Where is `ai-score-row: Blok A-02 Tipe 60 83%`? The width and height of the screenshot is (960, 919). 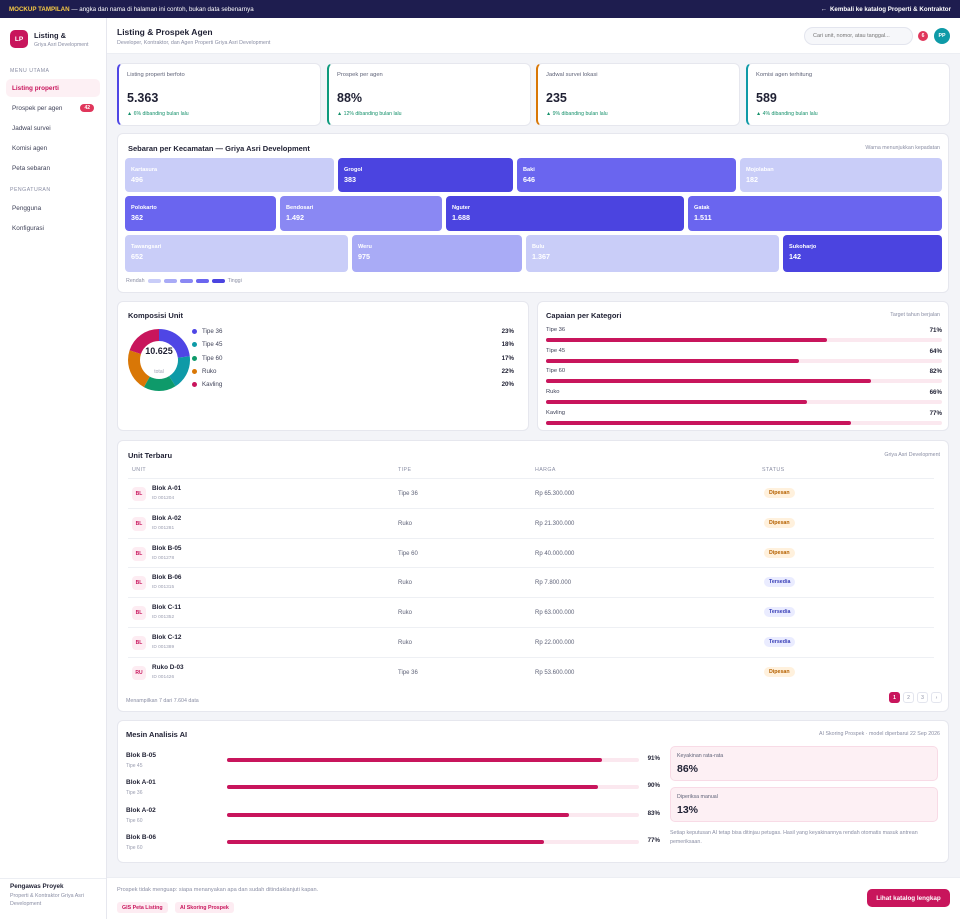 ai-score-row: Blok A-02 Tipe 60 83% is located at coordinates (393, 820).